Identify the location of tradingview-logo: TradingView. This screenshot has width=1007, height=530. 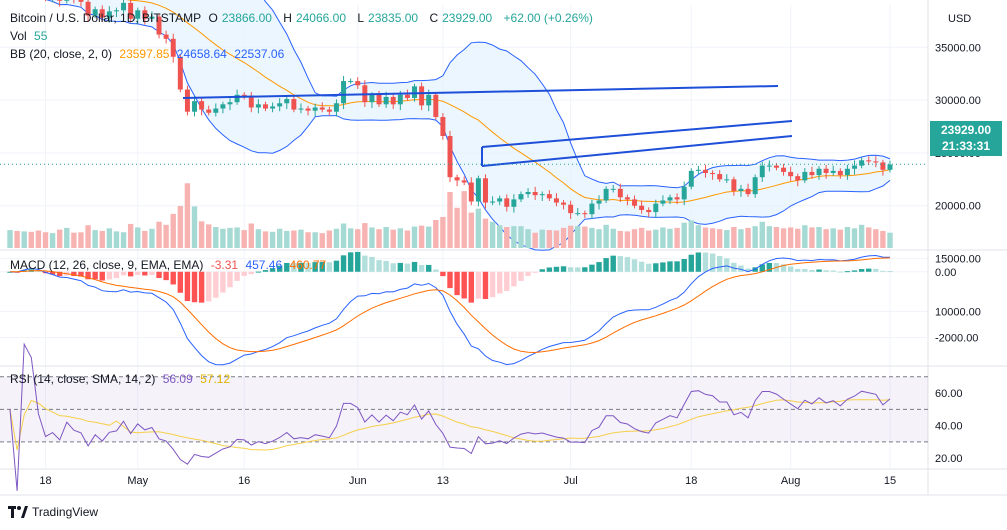
(53, 512).